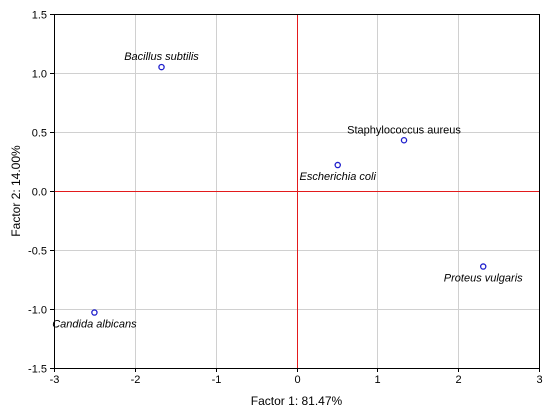  I want to click on x-axis-ticks: -3 -2 -1 0 1 2 3, so click(296, 377).